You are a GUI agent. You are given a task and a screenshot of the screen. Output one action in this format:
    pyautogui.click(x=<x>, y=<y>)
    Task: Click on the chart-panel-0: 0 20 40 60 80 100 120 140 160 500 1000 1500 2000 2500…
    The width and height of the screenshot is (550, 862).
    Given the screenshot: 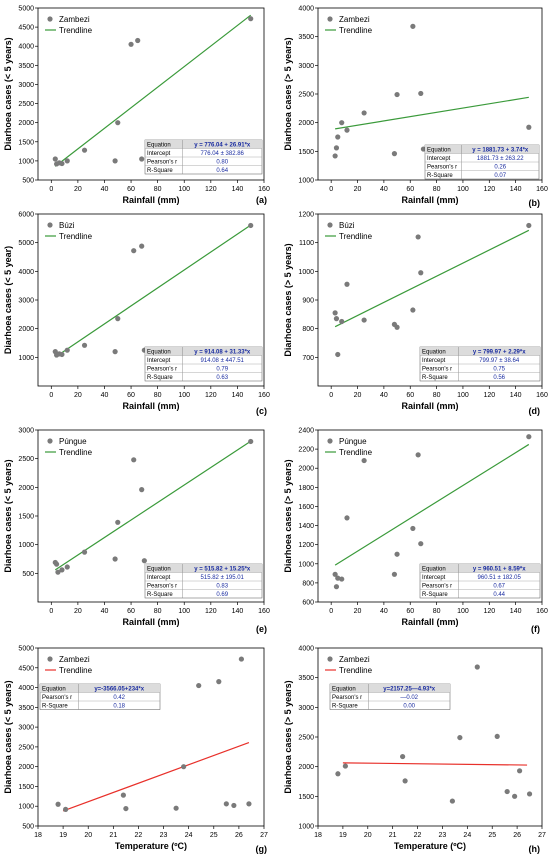 What is the action you would take?
    pyautogui.click(x=136, y=106)
    